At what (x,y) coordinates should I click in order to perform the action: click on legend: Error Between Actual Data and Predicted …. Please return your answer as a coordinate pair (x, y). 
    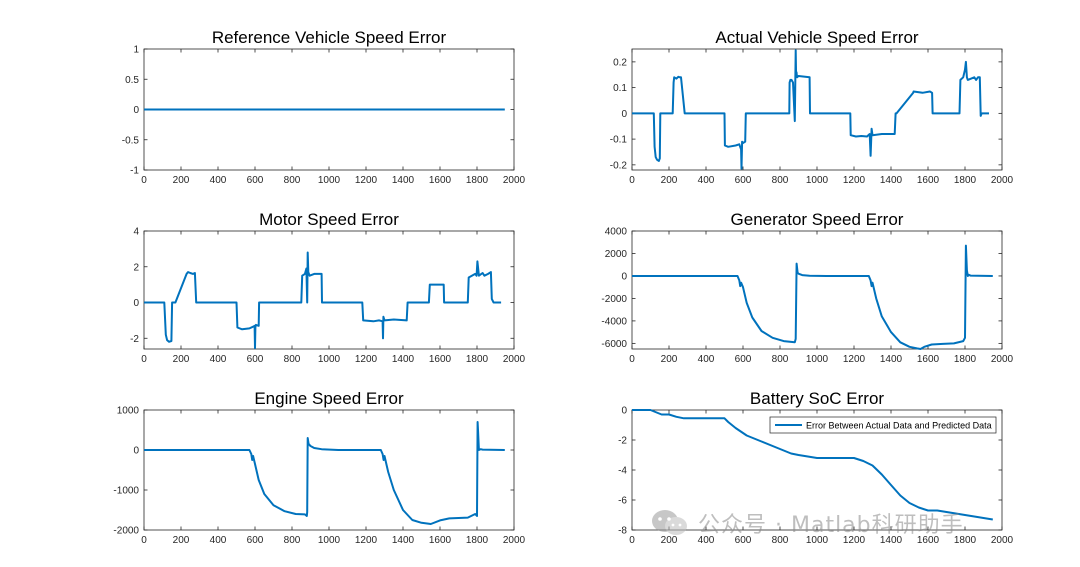
    Looking at the image, I should click on (883, 425).